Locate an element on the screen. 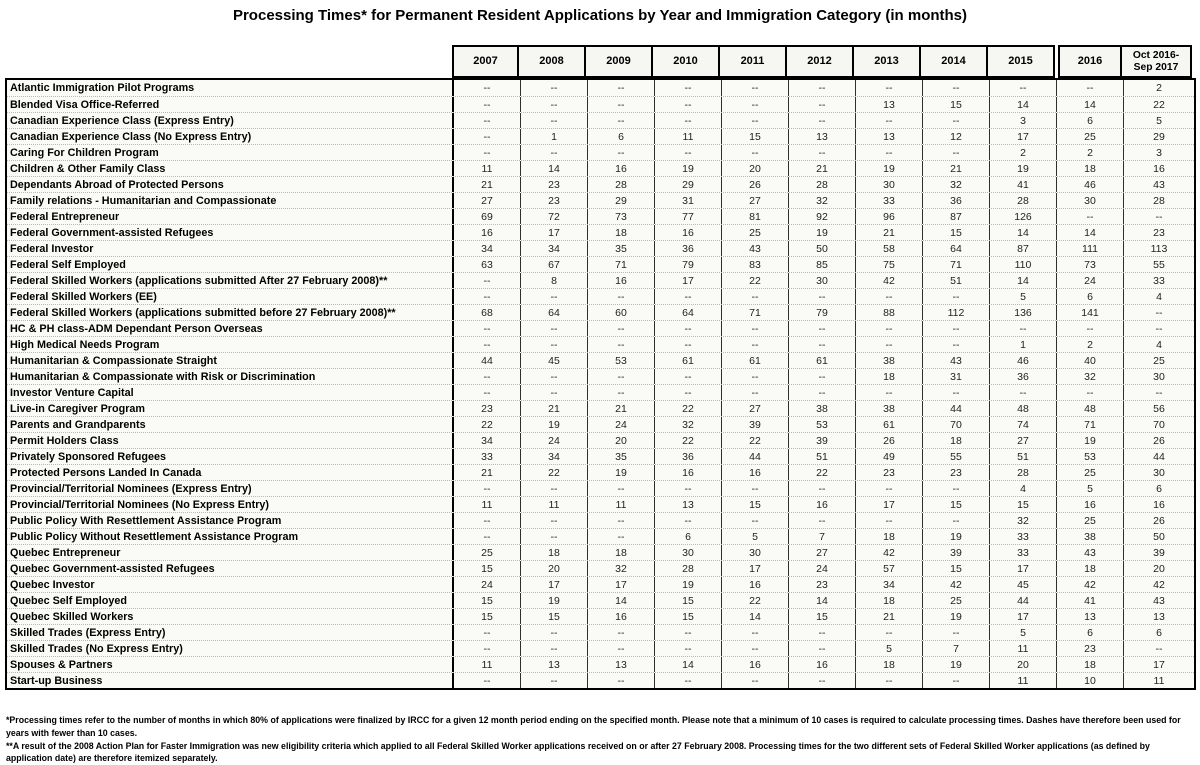  value-cell: 27 is located at coordinates (1023, 440).